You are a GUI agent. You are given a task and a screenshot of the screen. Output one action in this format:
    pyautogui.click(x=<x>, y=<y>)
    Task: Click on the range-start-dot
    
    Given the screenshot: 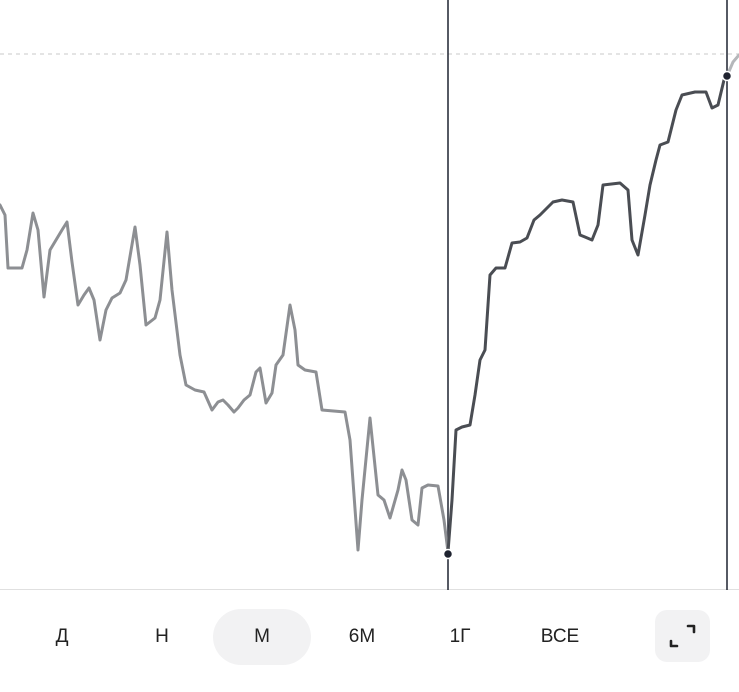 What is the action you would take?
    pyautogui.click(x=448, y=554)
    